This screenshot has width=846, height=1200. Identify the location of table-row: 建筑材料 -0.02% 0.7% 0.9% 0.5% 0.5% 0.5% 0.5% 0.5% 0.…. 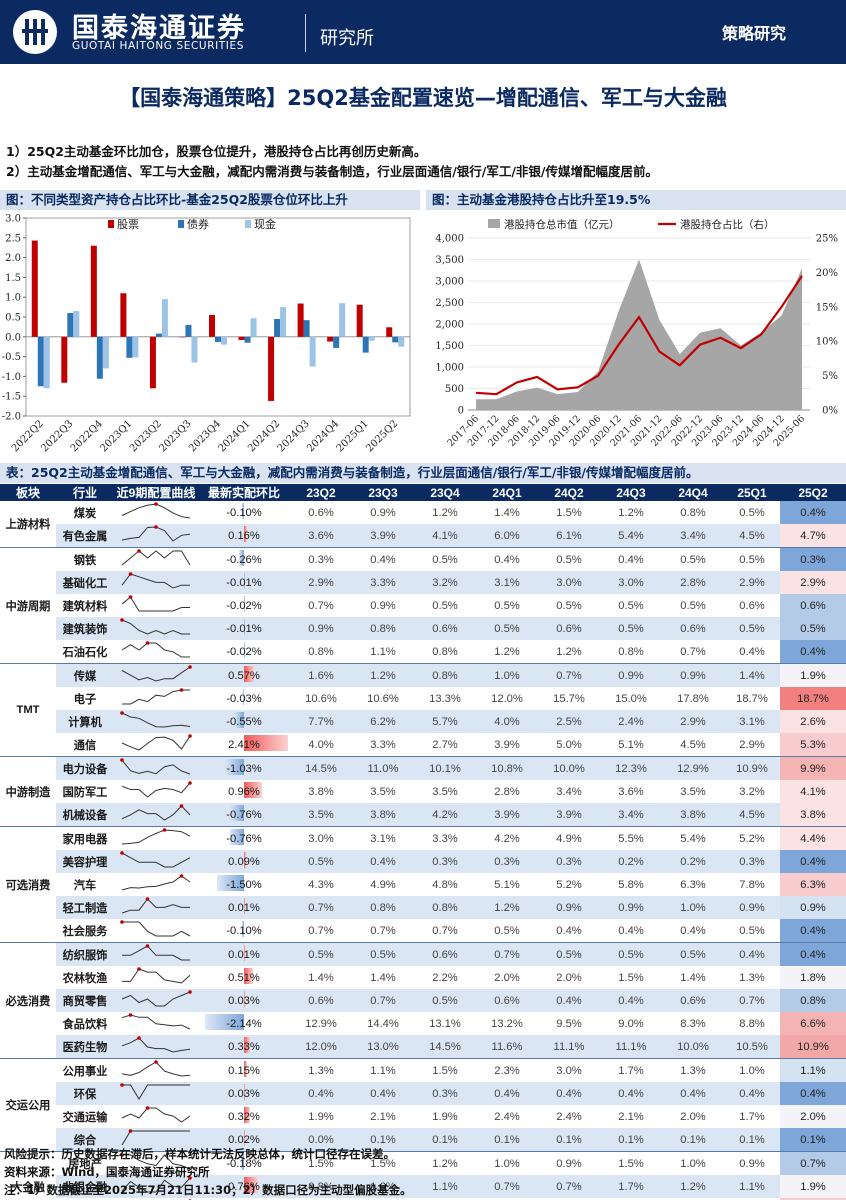
(423, 605).